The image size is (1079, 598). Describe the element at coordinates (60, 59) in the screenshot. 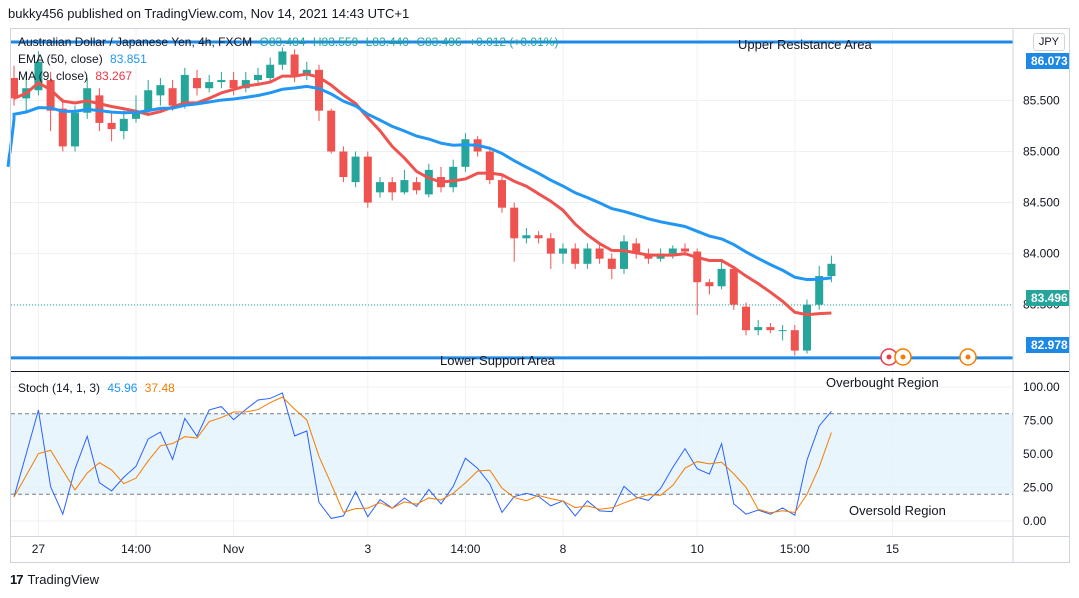

I see `ema-label: EMA (50, close)` at that location.